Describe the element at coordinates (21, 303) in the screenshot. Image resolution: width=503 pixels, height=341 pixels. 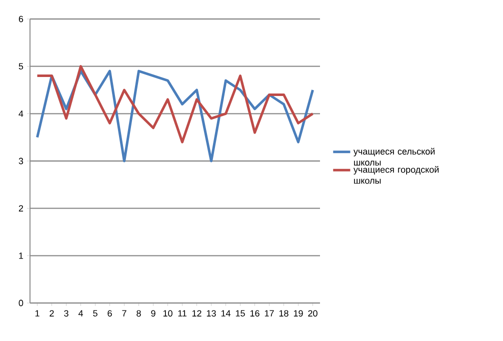
I see `y-tick-label: 0` at that location.